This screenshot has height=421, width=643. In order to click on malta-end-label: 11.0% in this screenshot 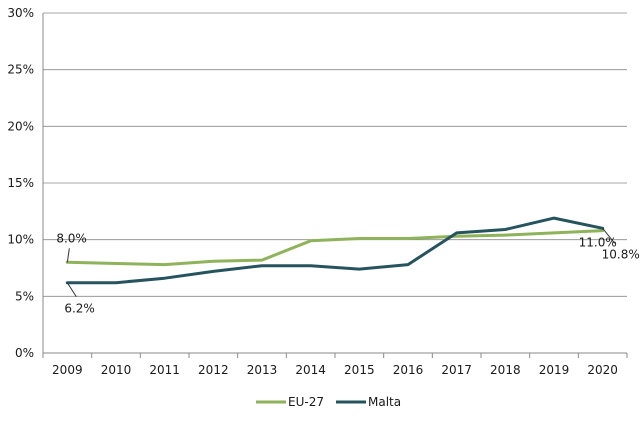, I will do `click(598, 242)`.